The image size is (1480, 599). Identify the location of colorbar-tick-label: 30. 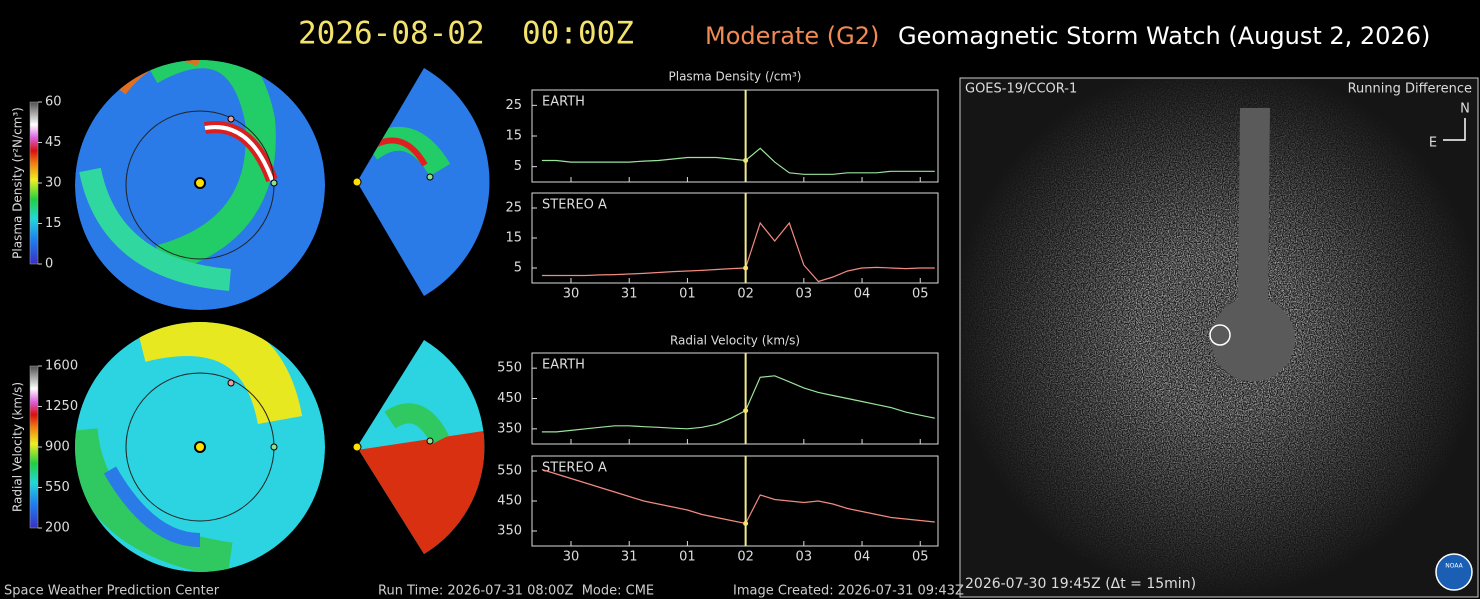
(53, 183).